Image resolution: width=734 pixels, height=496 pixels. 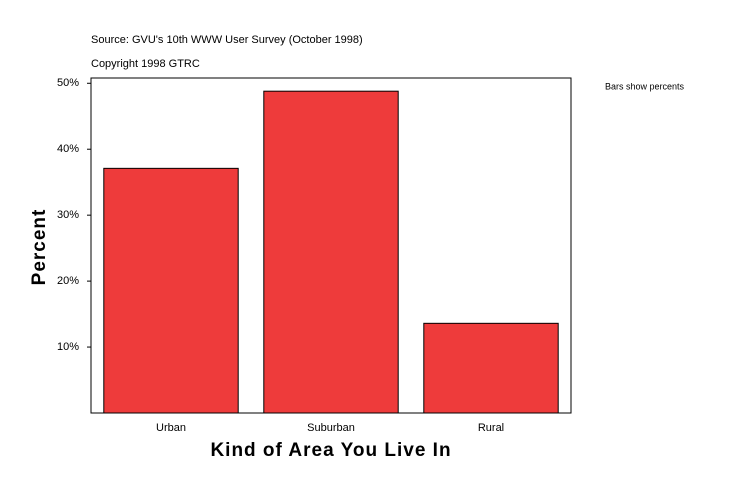 I want to click on x-tick-label: Suburban, so click(x=331, y=428).